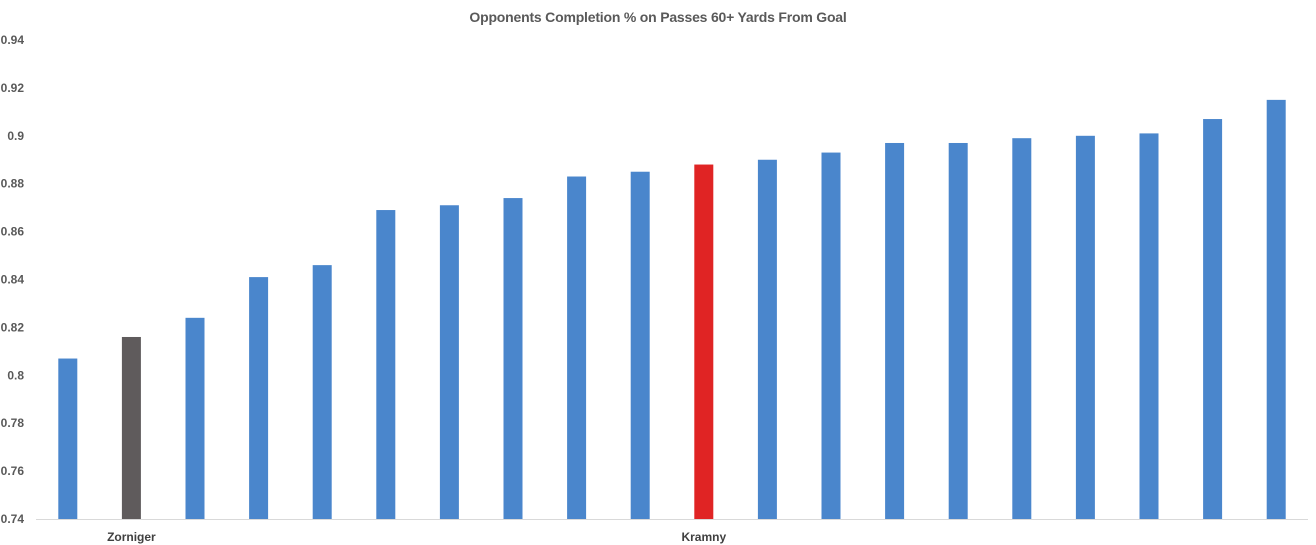  Describe the element at coordinates (13, 88) in the screenshot. I see `y-tick-label: 0.92` at that location.